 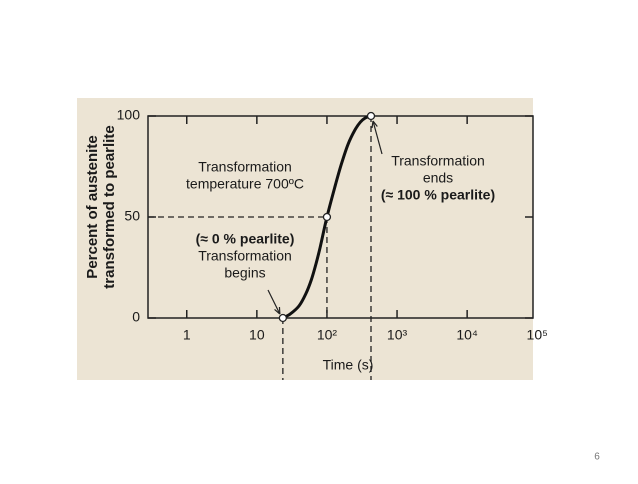 What do you see at coordinates (438, 195) in the screenshot?
I see `annotation: (≈ 100 % pearlite)` at bounding box center [438, 195].